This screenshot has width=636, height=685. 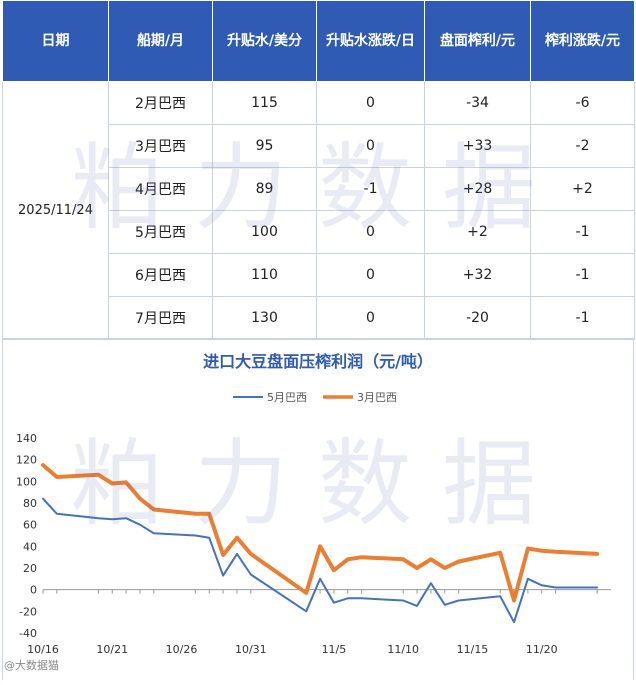 I want to click on legend-label: 5月巴西, so click(x=287, y=397).